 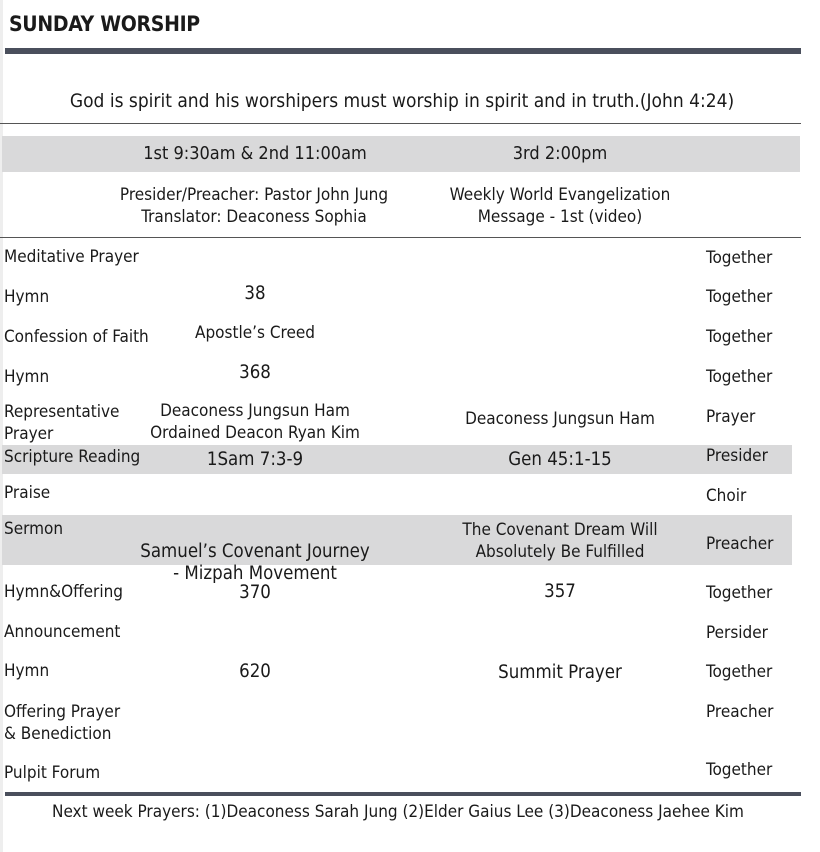 What do you see at coordinates (560, 195) in the screenshot?
I see `third-info-line-1: Weekly World Evangelization` at bounding box center [560, 195].